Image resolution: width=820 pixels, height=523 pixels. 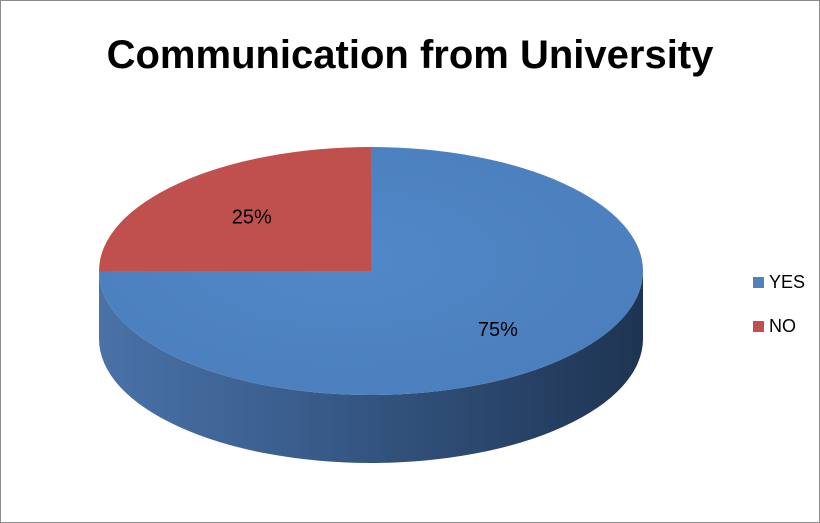 I want to click on data-label-no: 25%, so click(x=252, y=218).